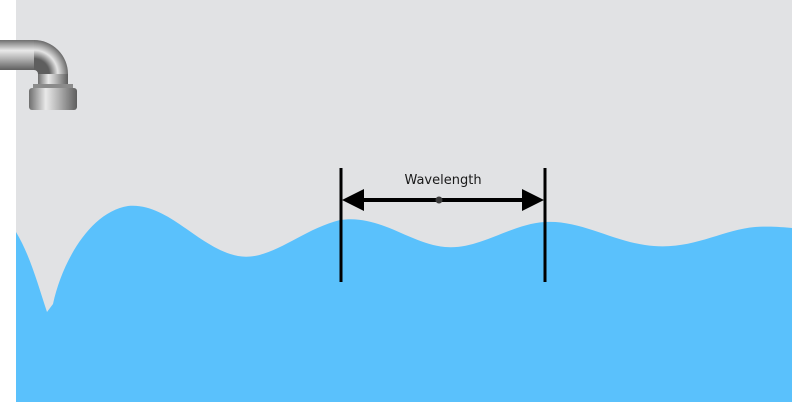 The width and height of the screenshot is (800, 402). What do you see at coordinates (442, 180) in the screenshot?
I see `wavelength-label: Wavelength` at bounding box center [442, 180].